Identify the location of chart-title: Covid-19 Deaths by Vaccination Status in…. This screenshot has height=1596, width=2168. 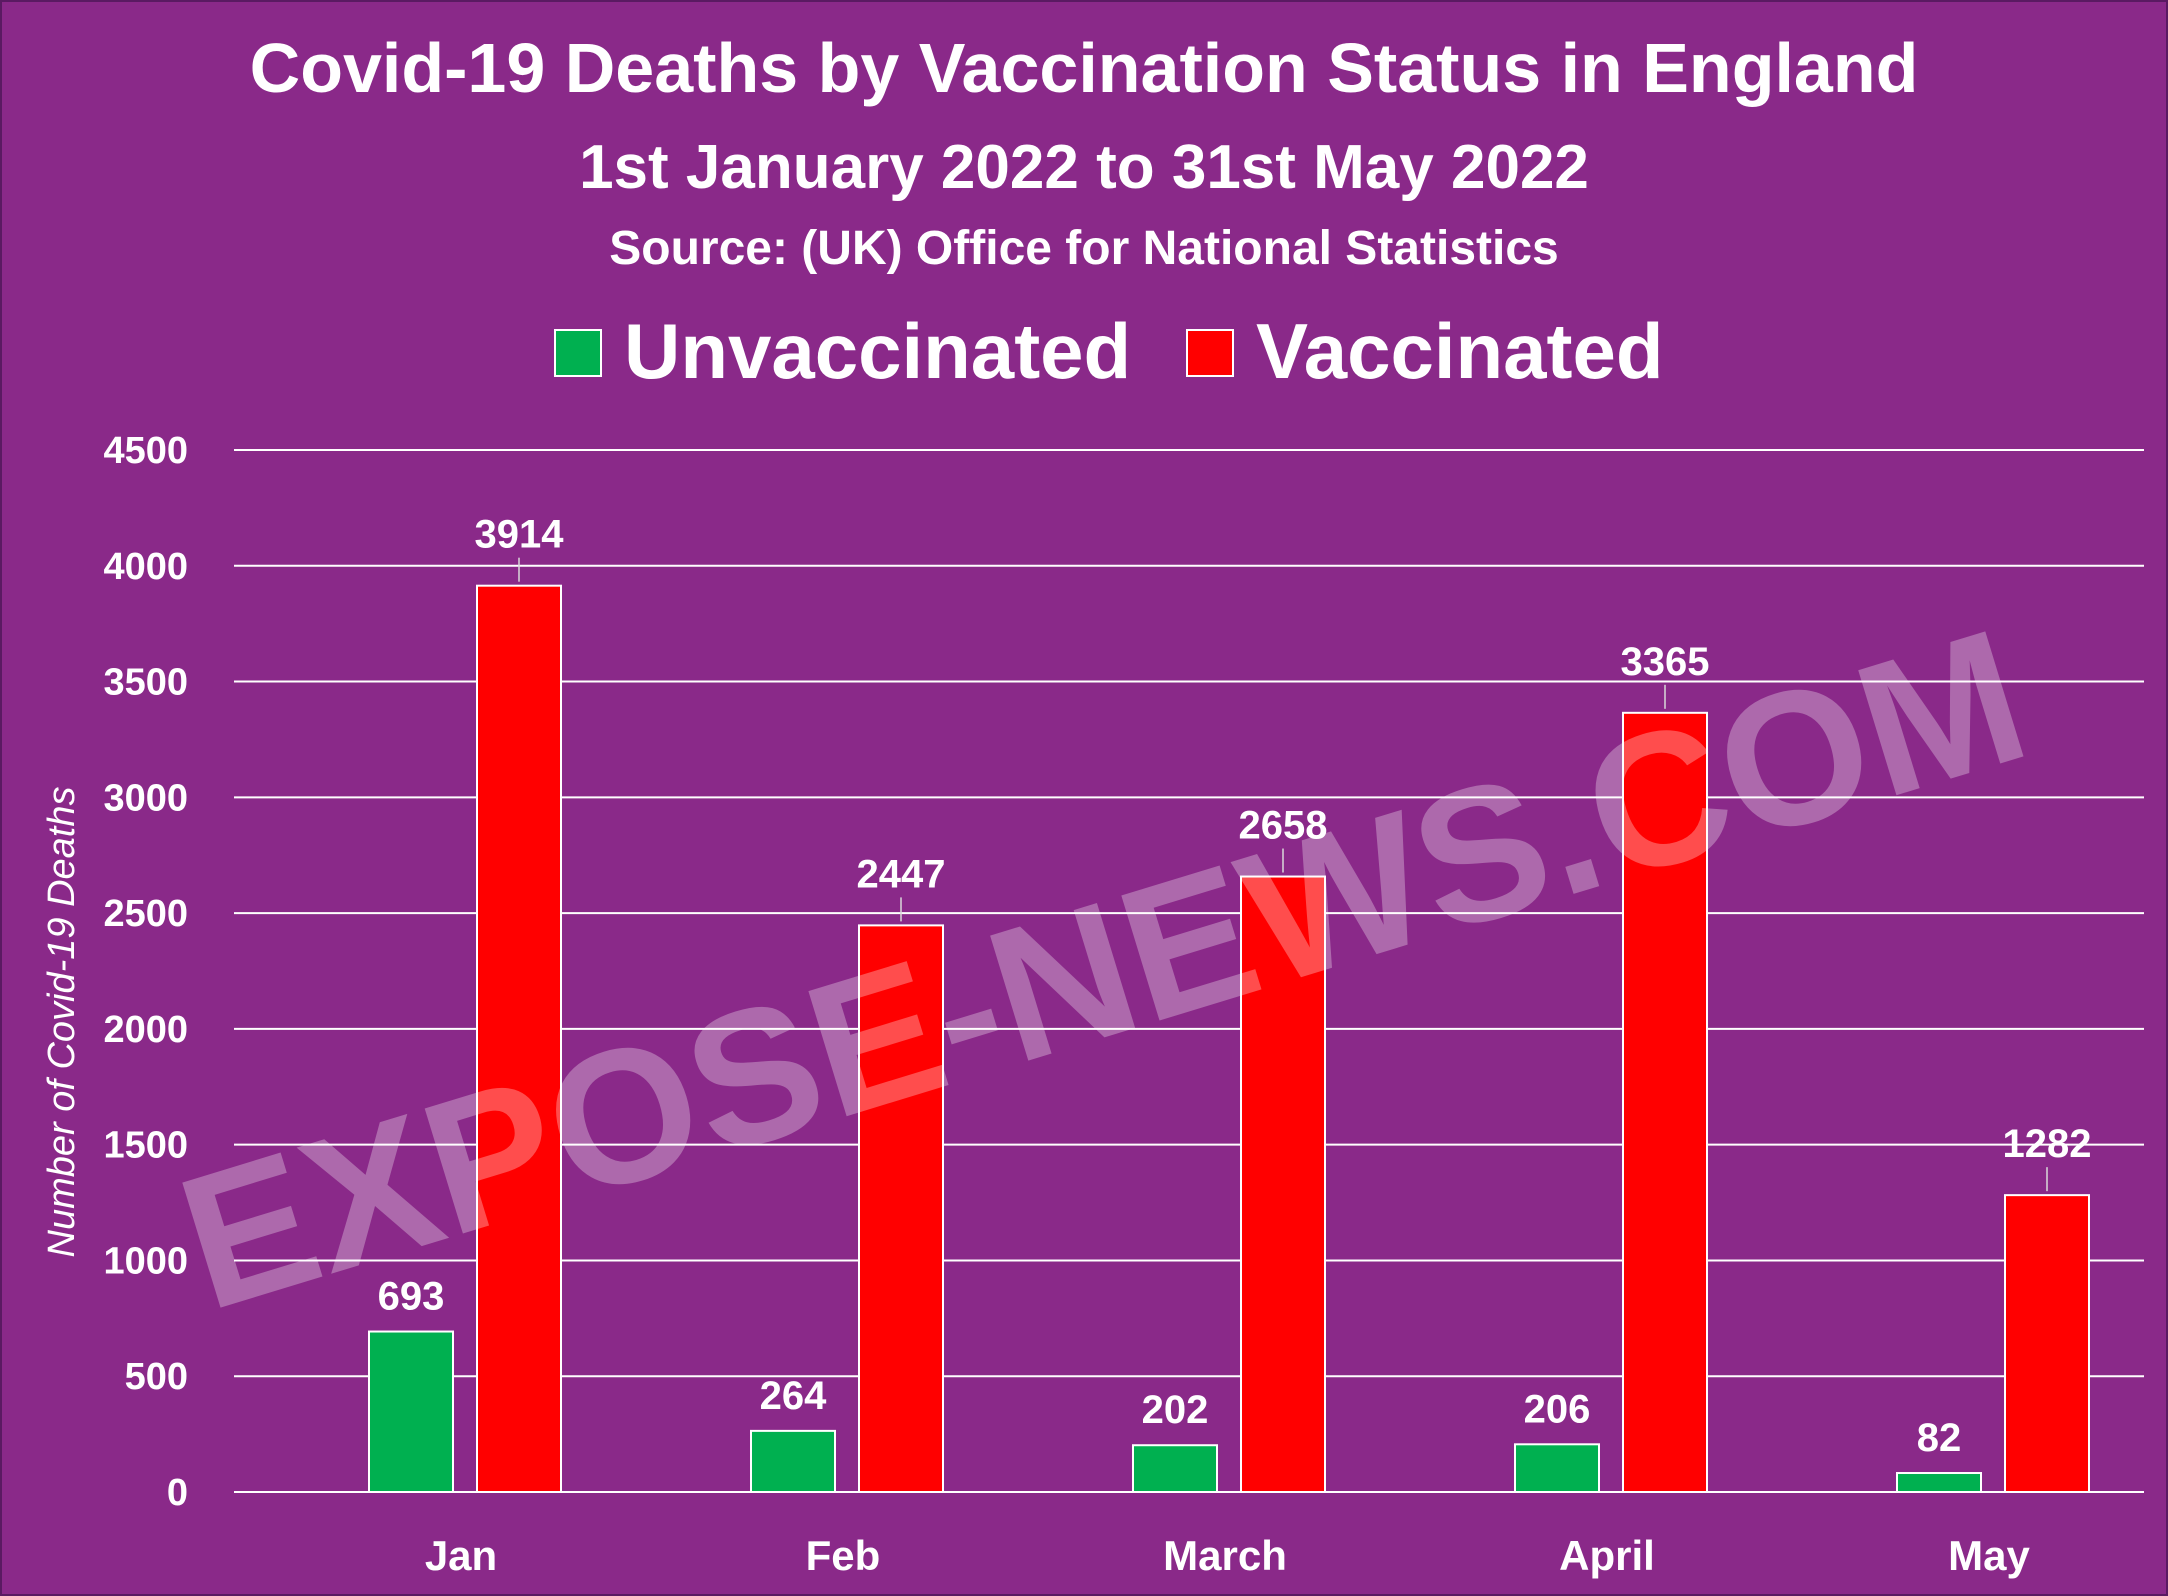
(1084, 68).